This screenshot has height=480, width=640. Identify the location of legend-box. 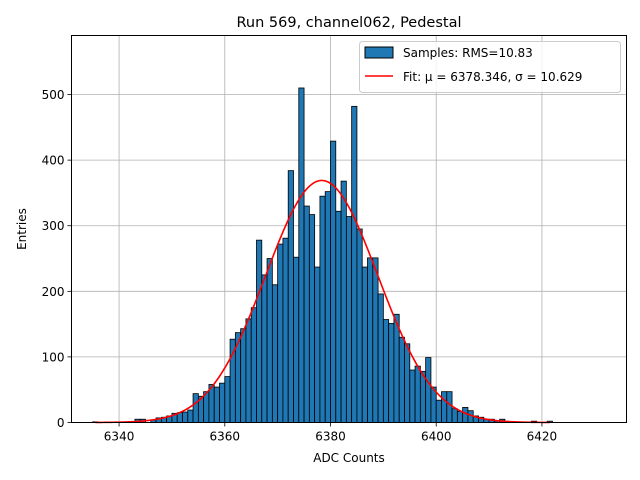
(490, 67).